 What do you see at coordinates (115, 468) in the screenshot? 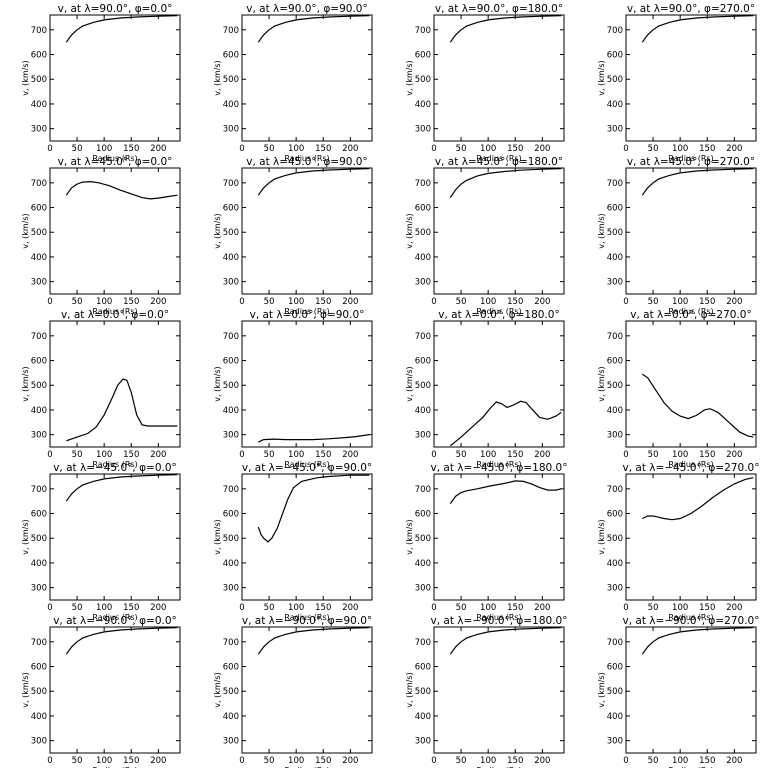
I see `chart-title: v, at λ=−45.0°, φ=0.0°` at bounding box center [115, 468].